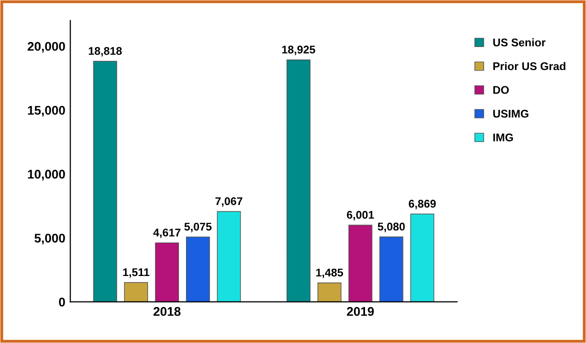 The height and width of the screenshot is (343, 586). What do you see at coordinates (510, 114) in the screenshot?
I see `legend-label: USIMG` at bounding box center [510, 114].